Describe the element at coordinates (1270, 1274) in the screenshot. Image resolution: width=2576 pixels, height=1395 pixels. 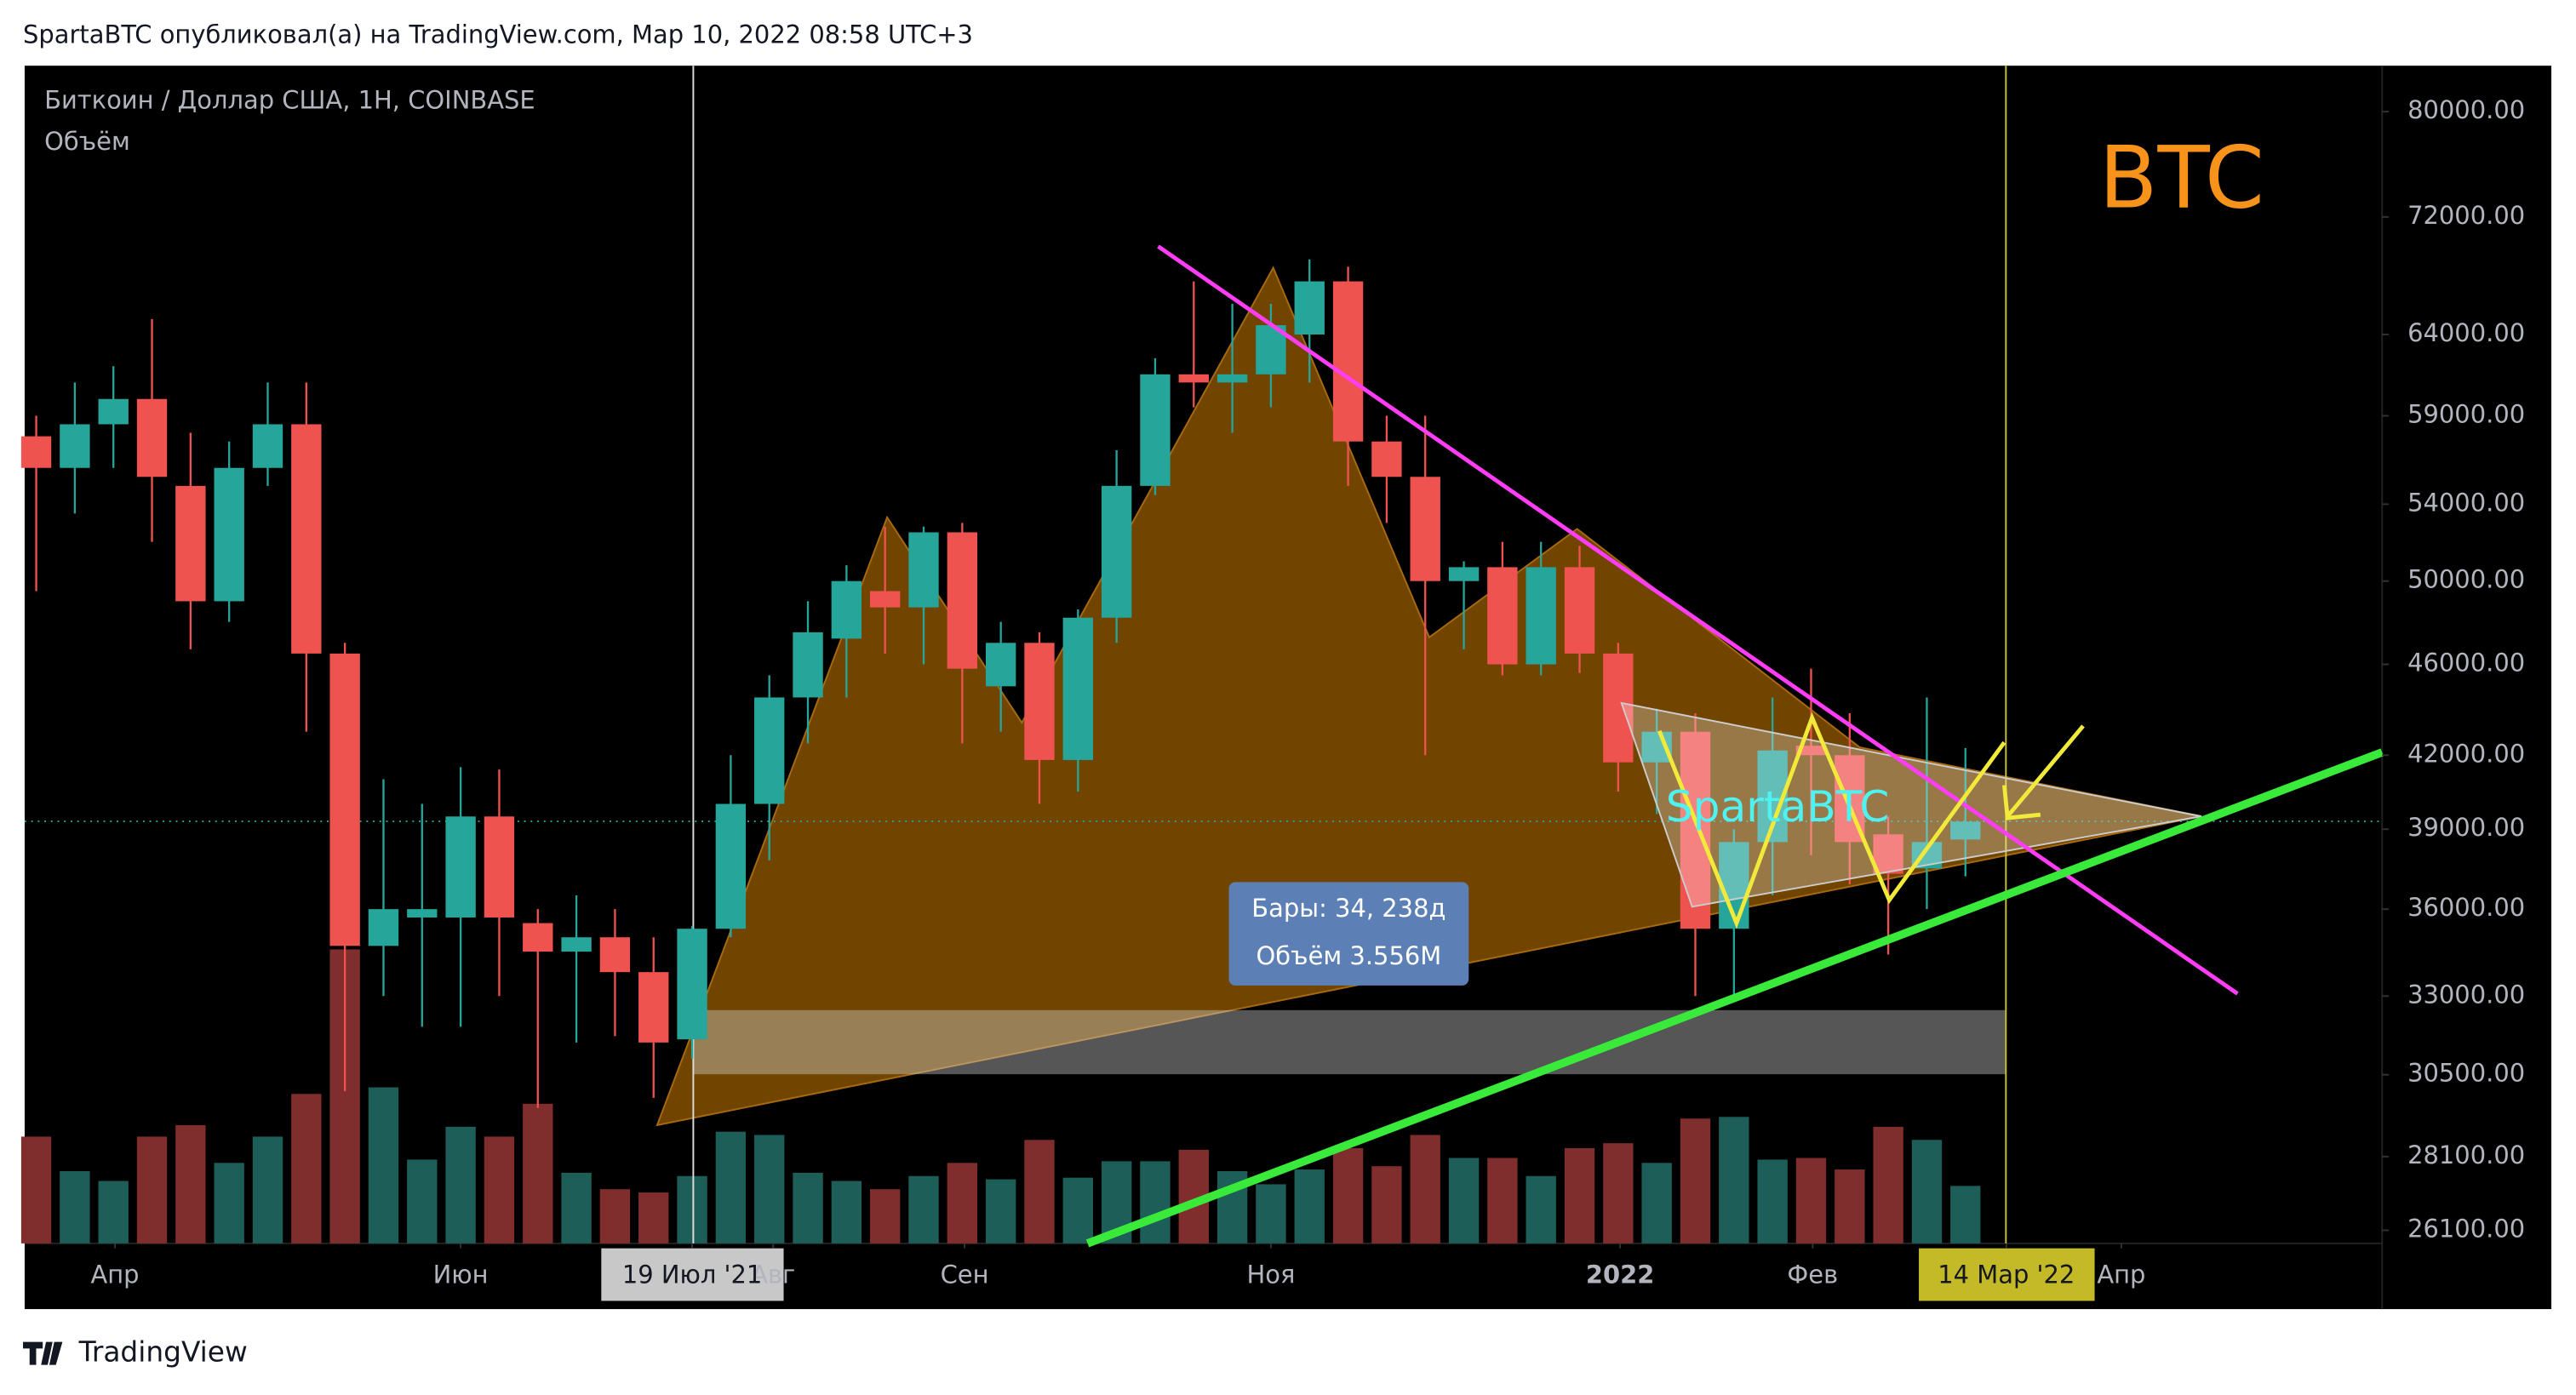
I see `x-tick-label: Ноя` at that location.